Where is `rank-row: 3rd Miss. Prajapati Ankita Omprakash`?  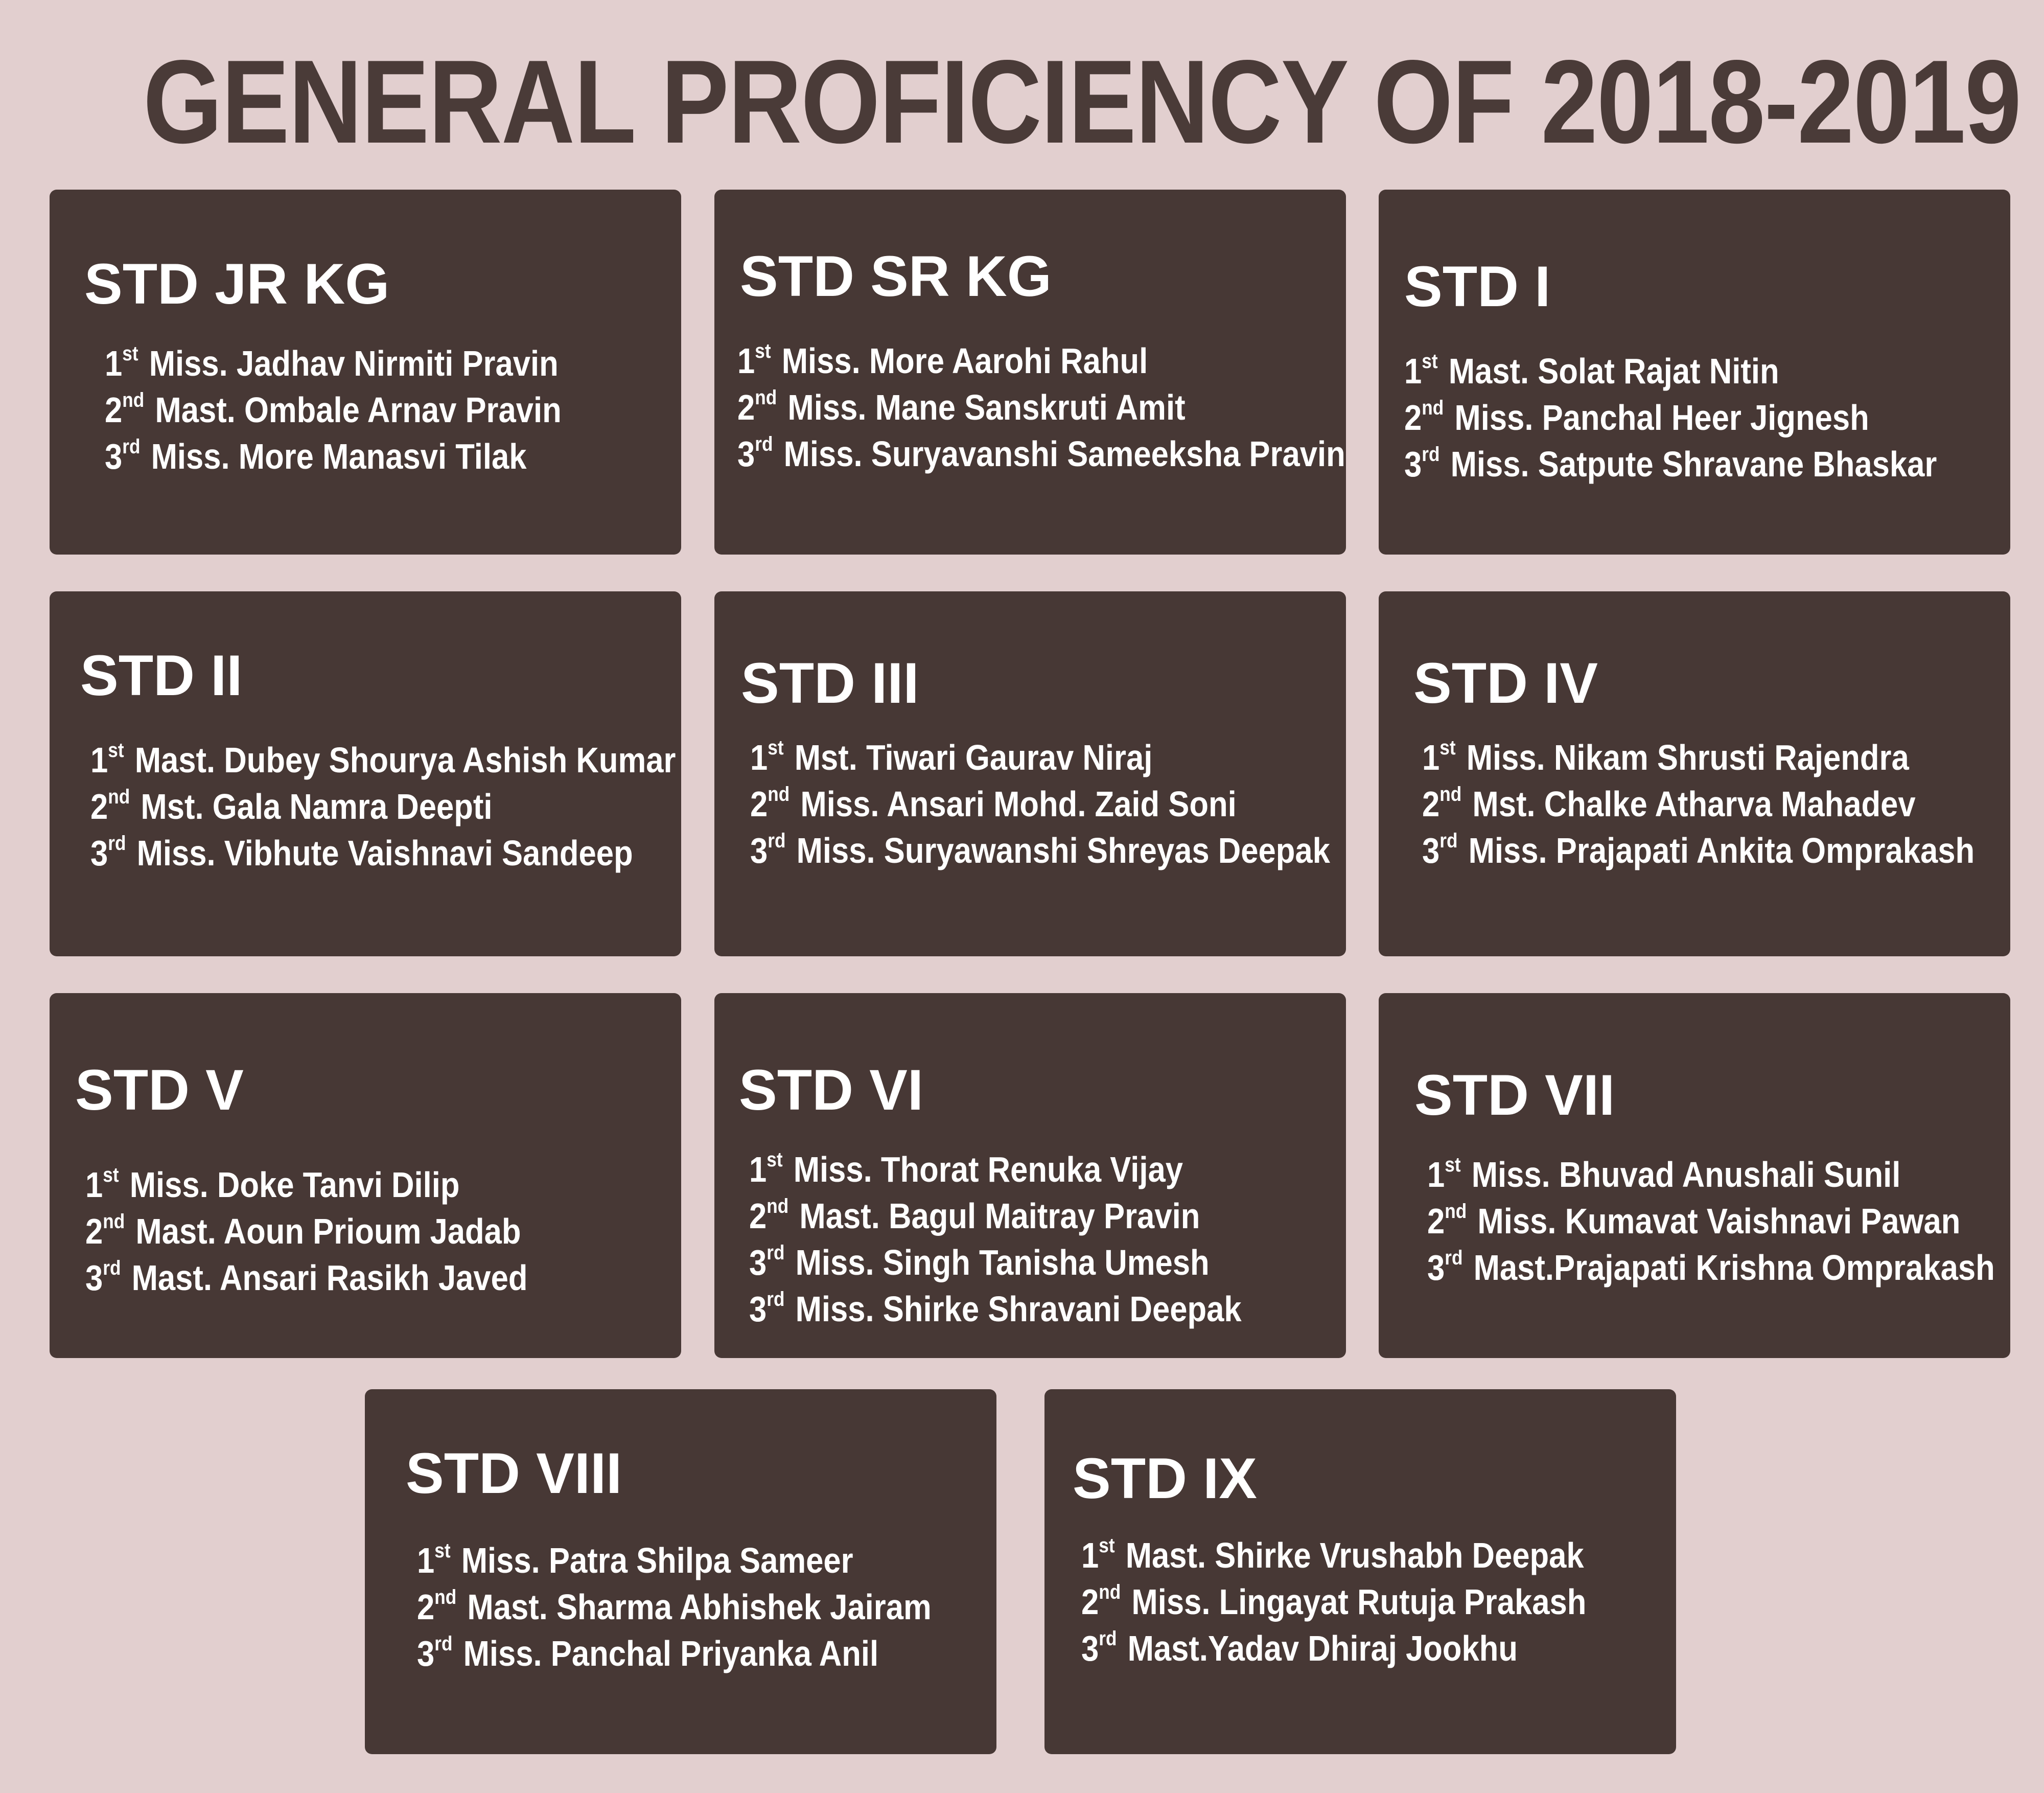 rank-row: 3rd Miss. Prajapati Ankita Omprakash is located at coordinates (1698, 850).